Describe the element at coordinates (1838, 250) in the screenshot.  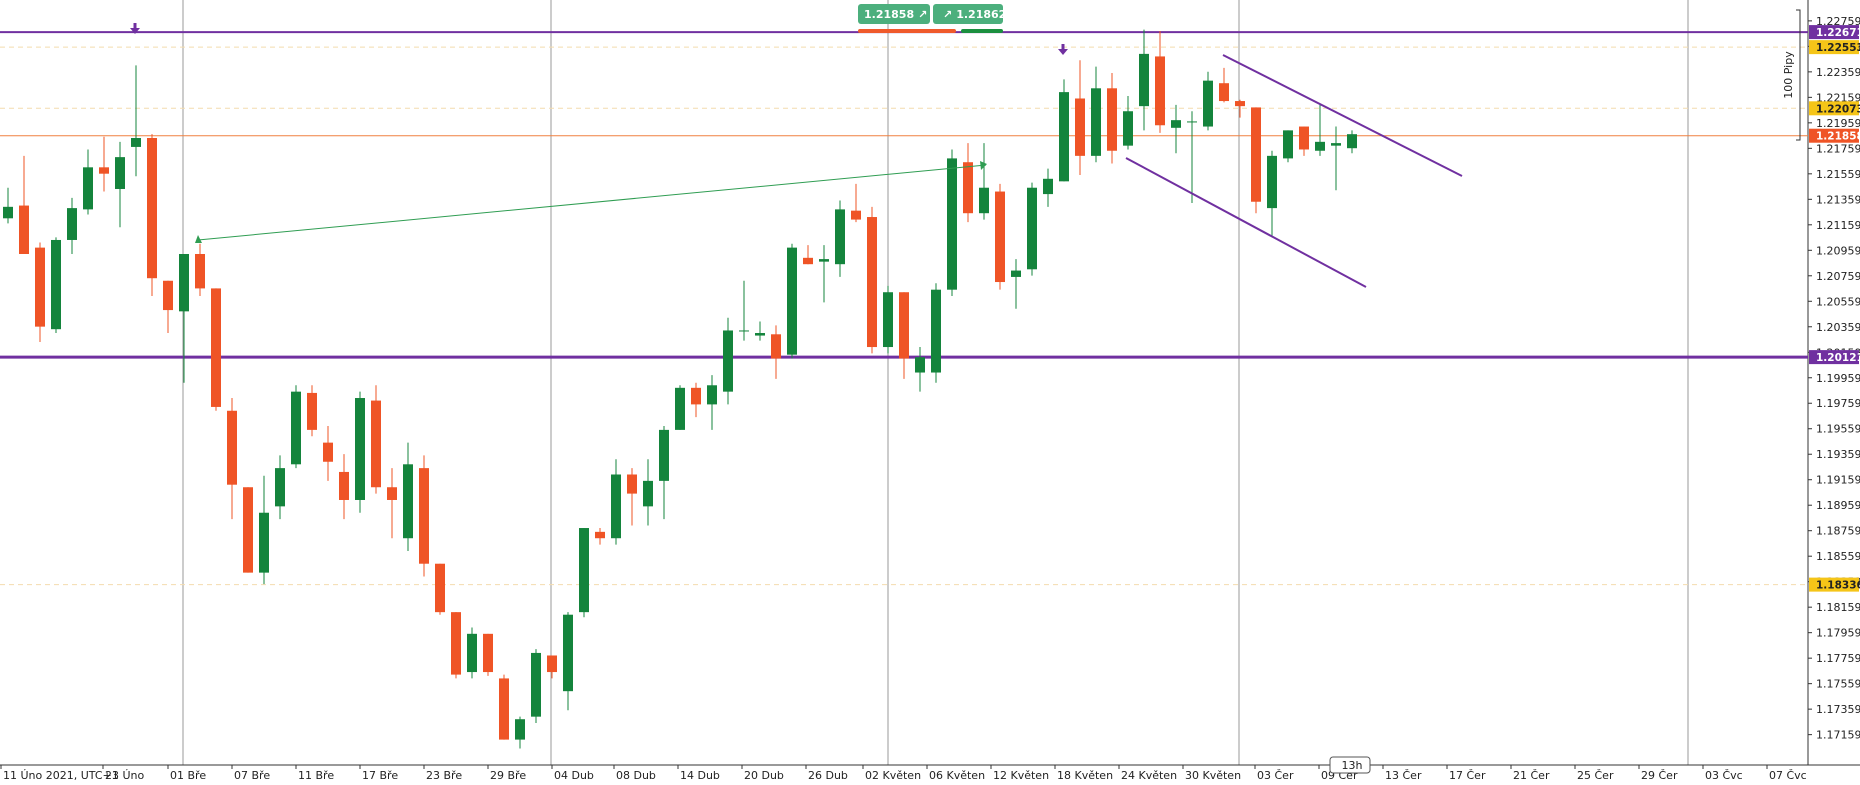
I see `y-tick-label: 1.20959` at that location.